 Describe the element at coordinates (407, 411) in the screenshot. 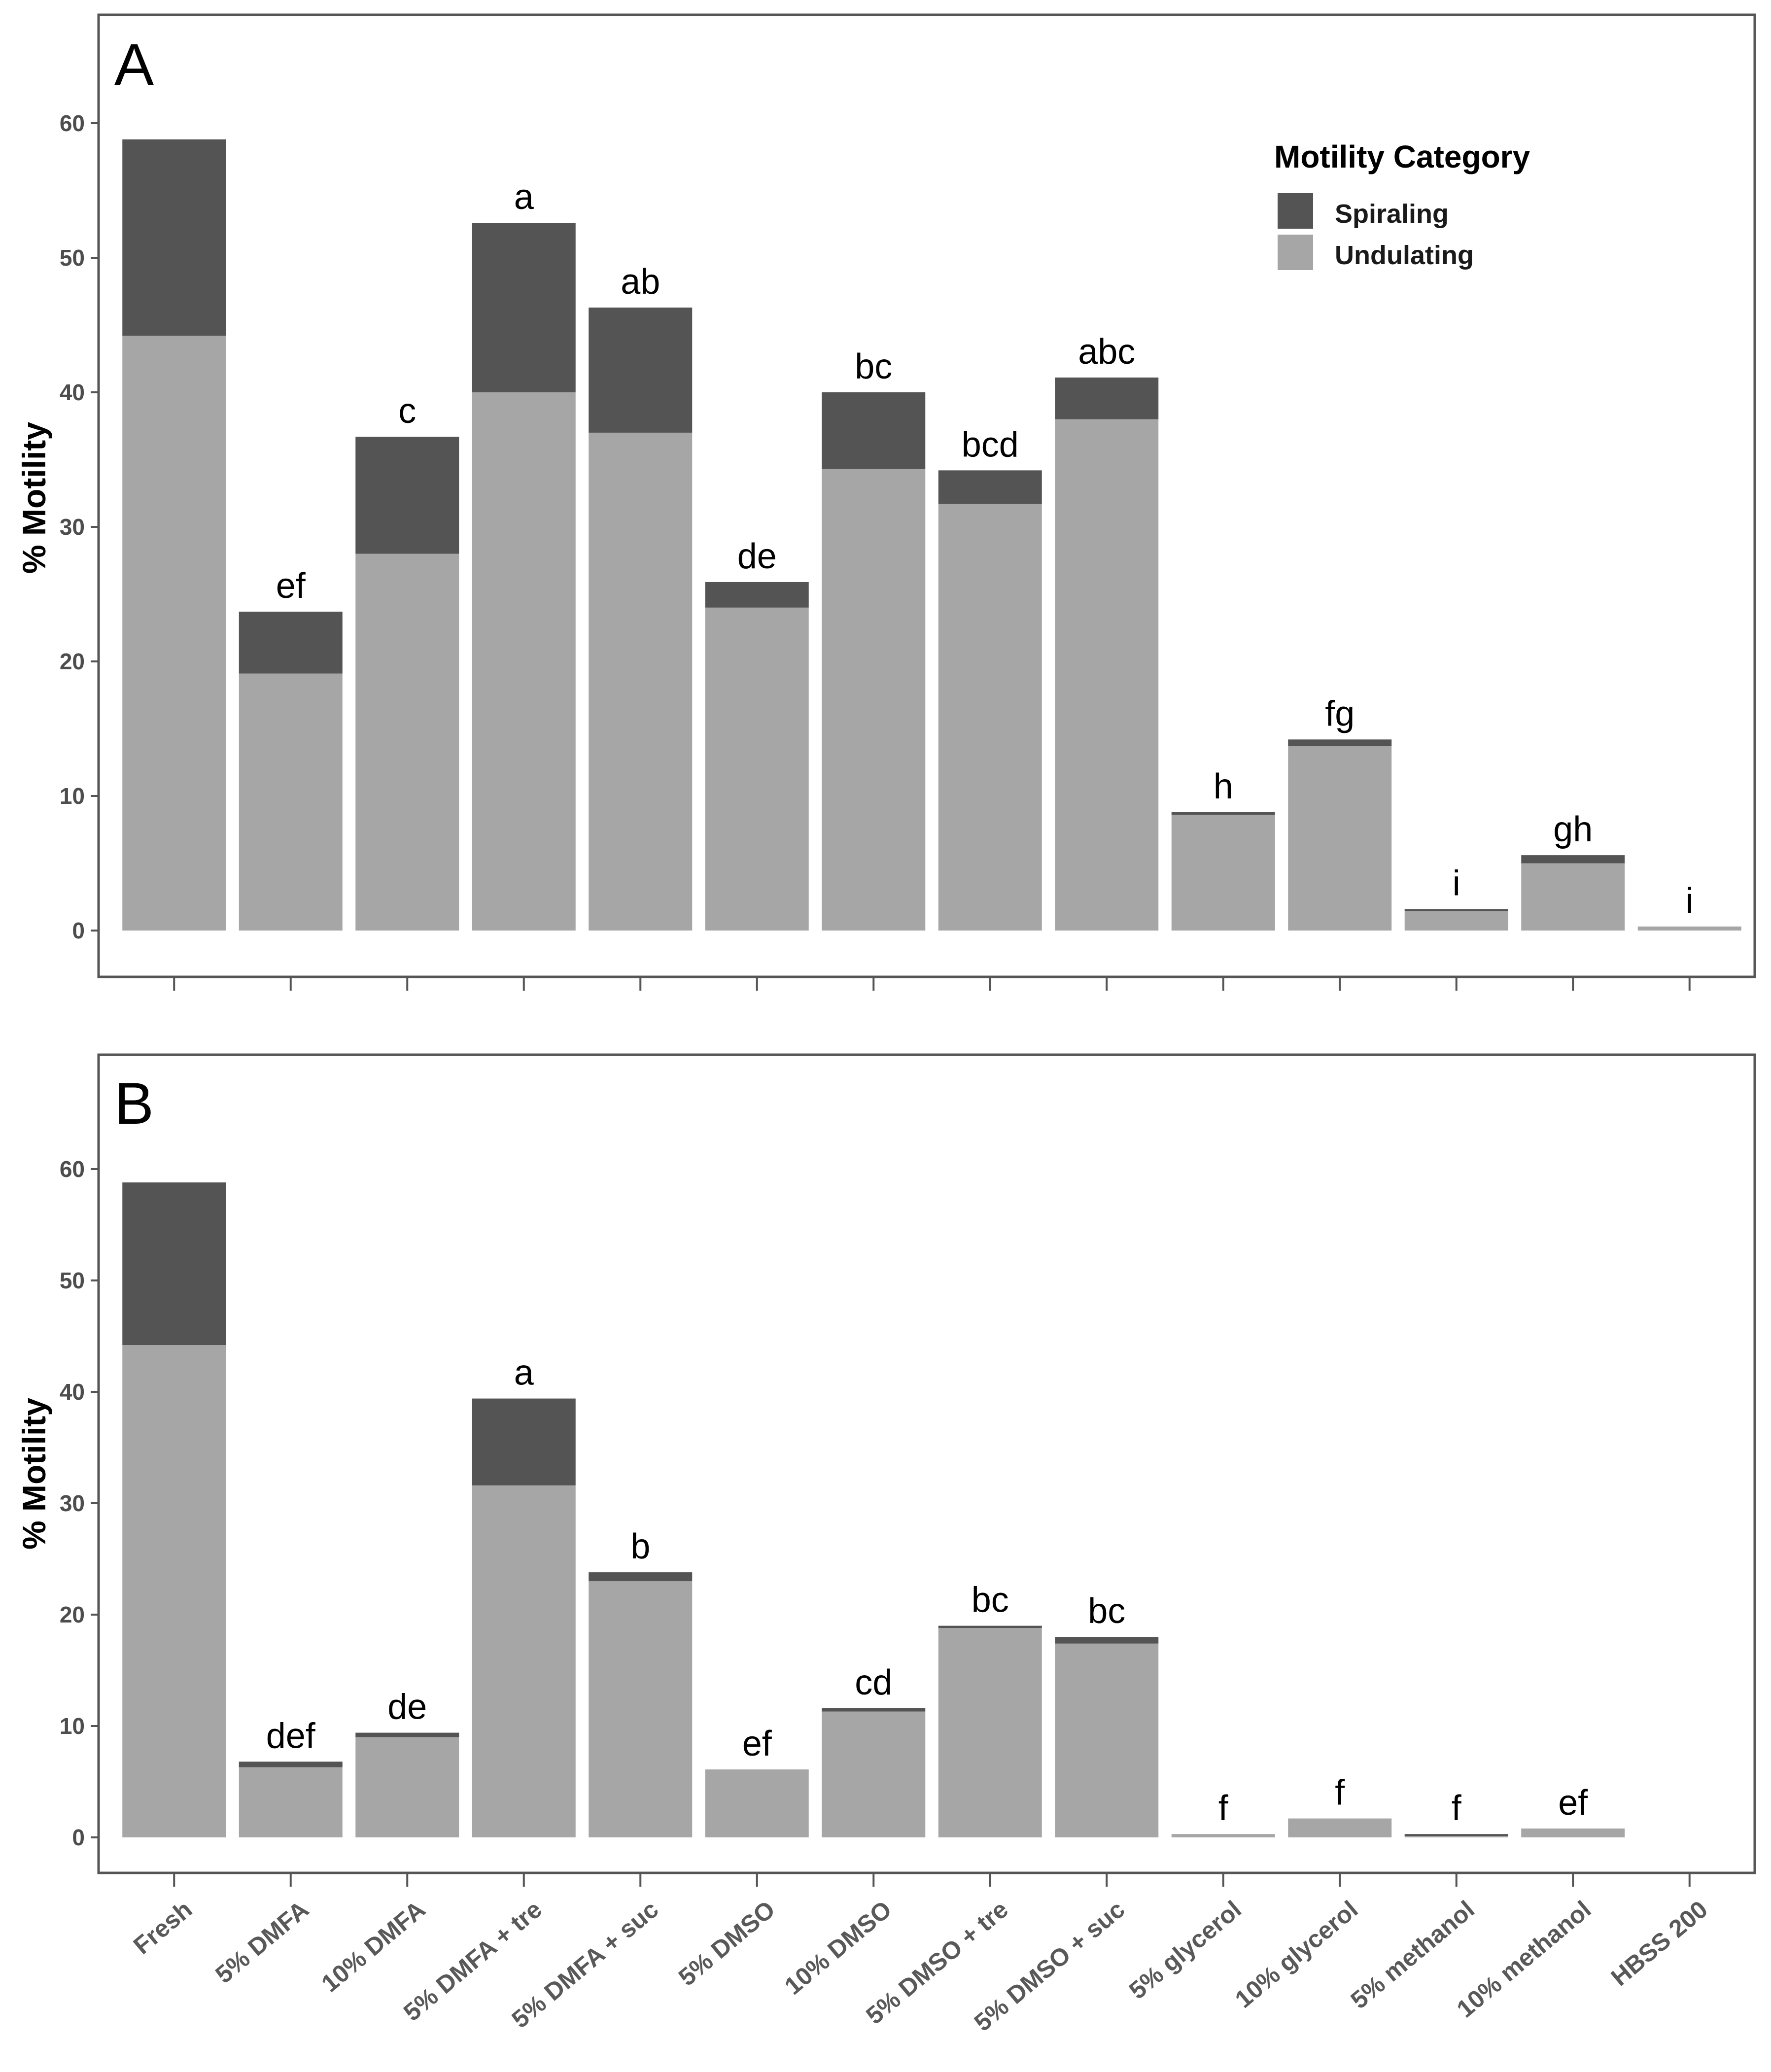

I see `significance-letter: c` at that location.